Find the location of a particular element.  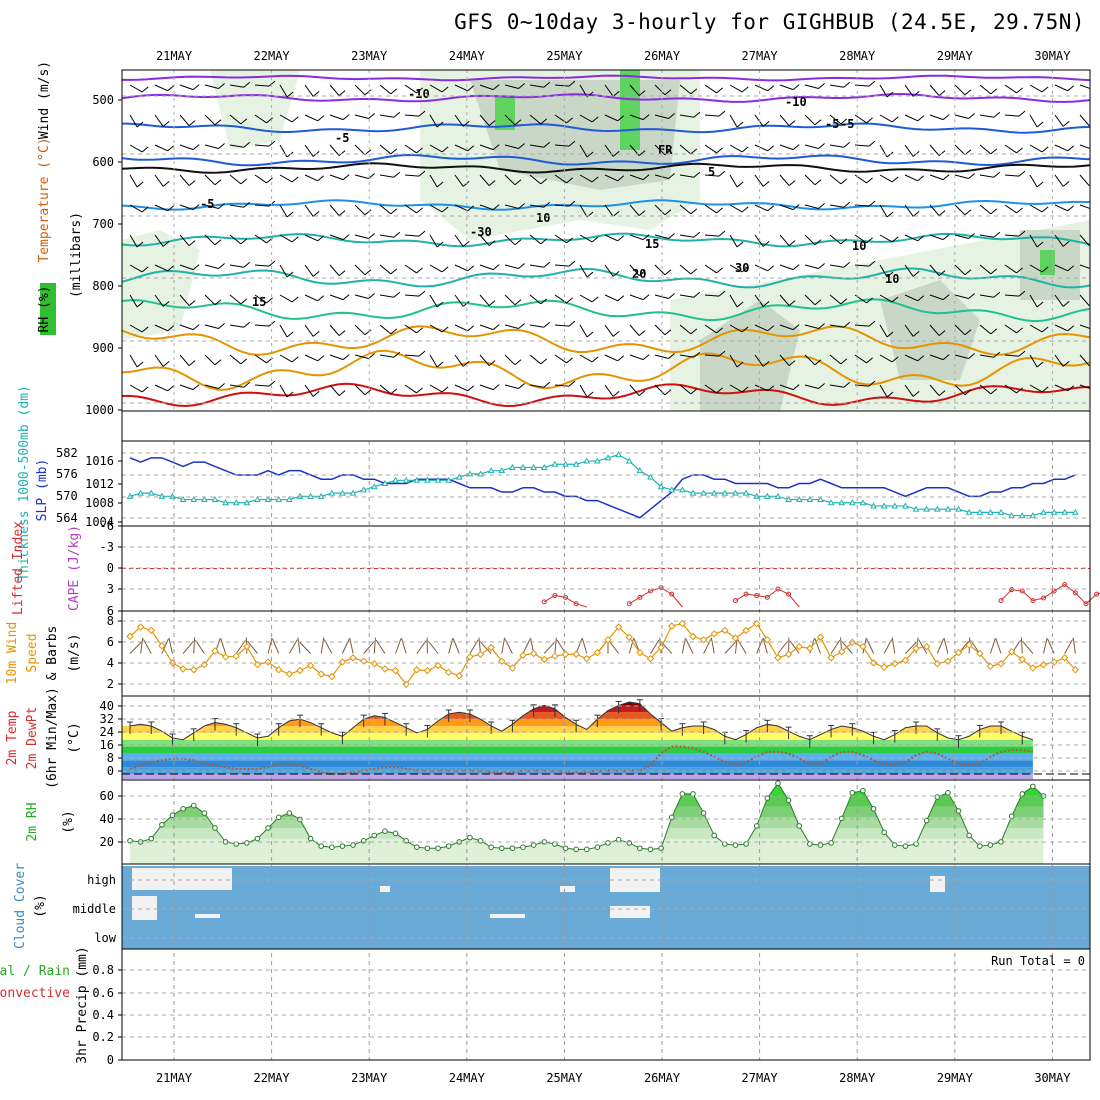

rh-shading is located at coordinates (630, 110).